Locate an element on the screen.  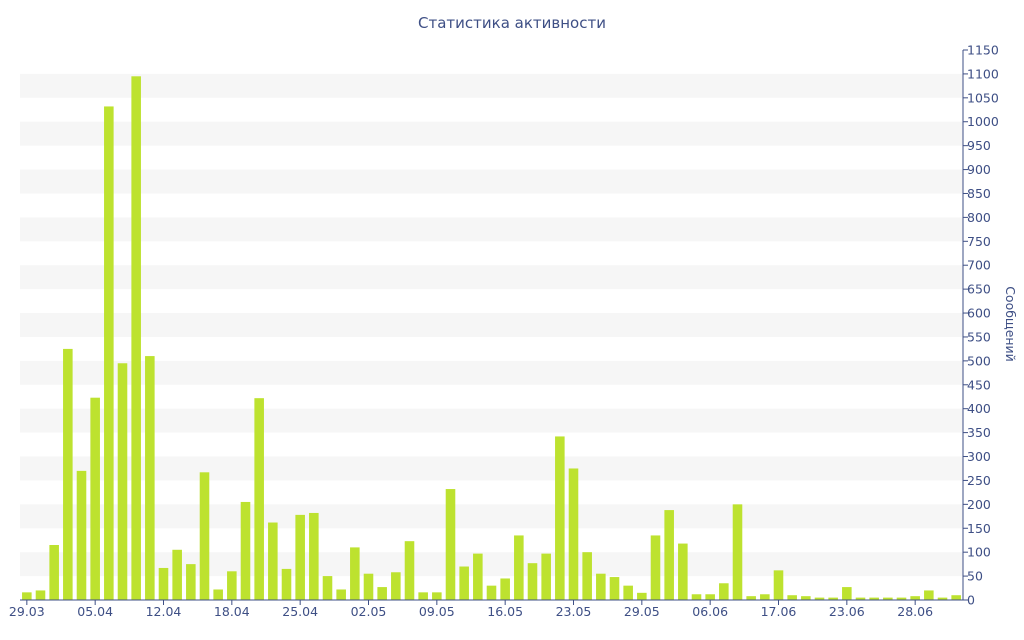
y-tick-label: 300 is located at coordinates (979, 456).